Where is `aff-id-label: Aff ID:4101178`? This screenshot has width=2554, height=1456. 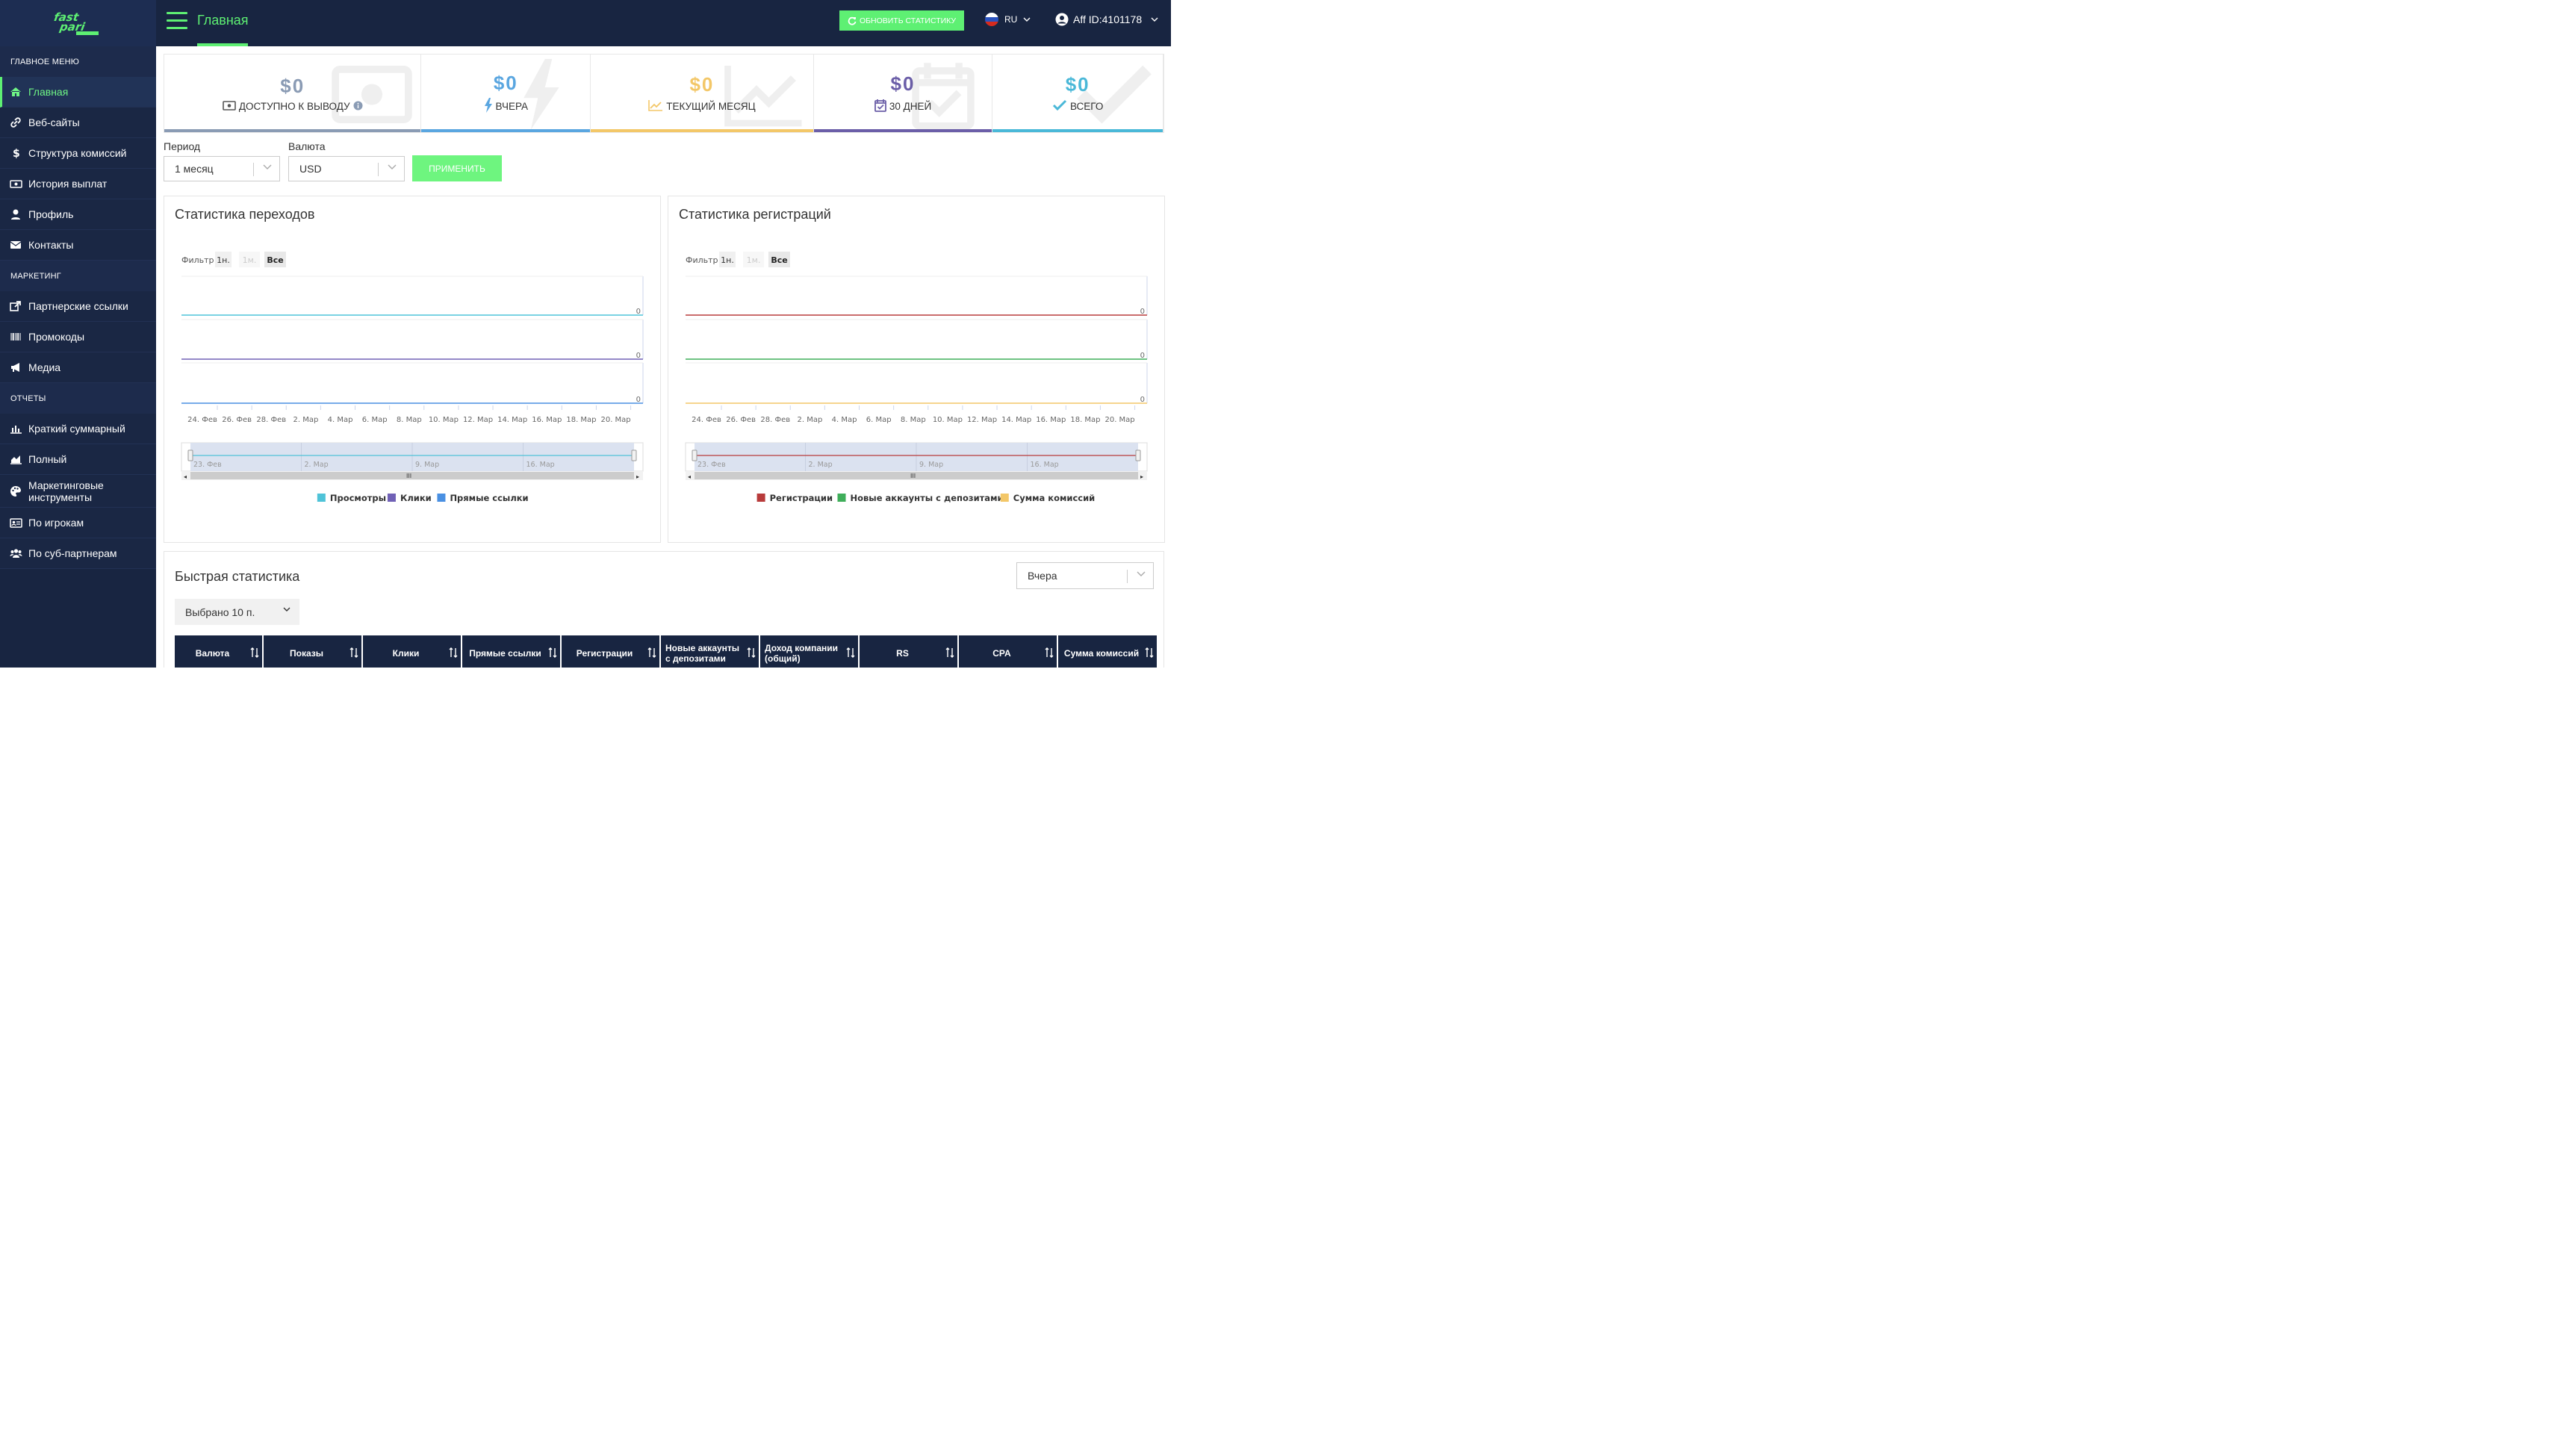
aff-id-label: Aff ID:4101178 is located at coordinates (1108, 19).